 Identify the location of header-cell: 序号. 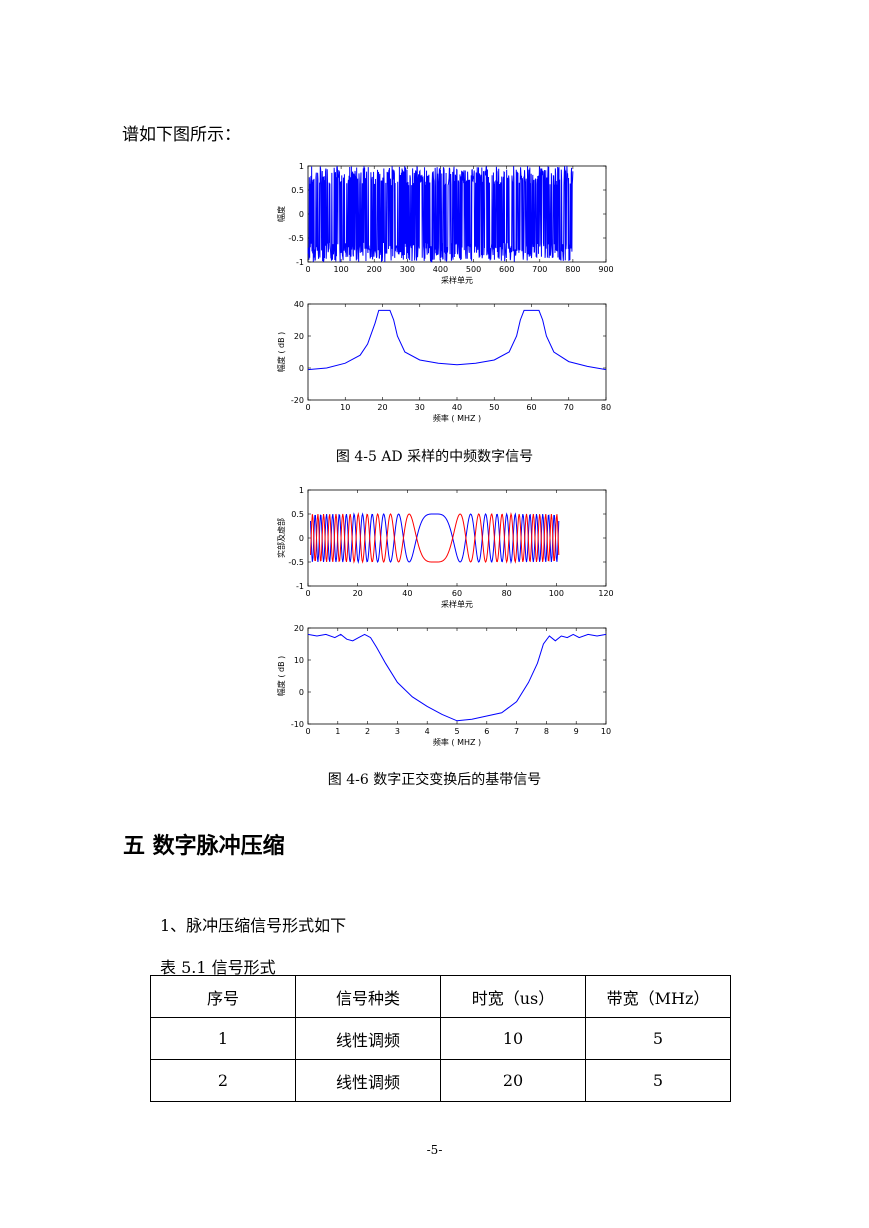
(223, 996).